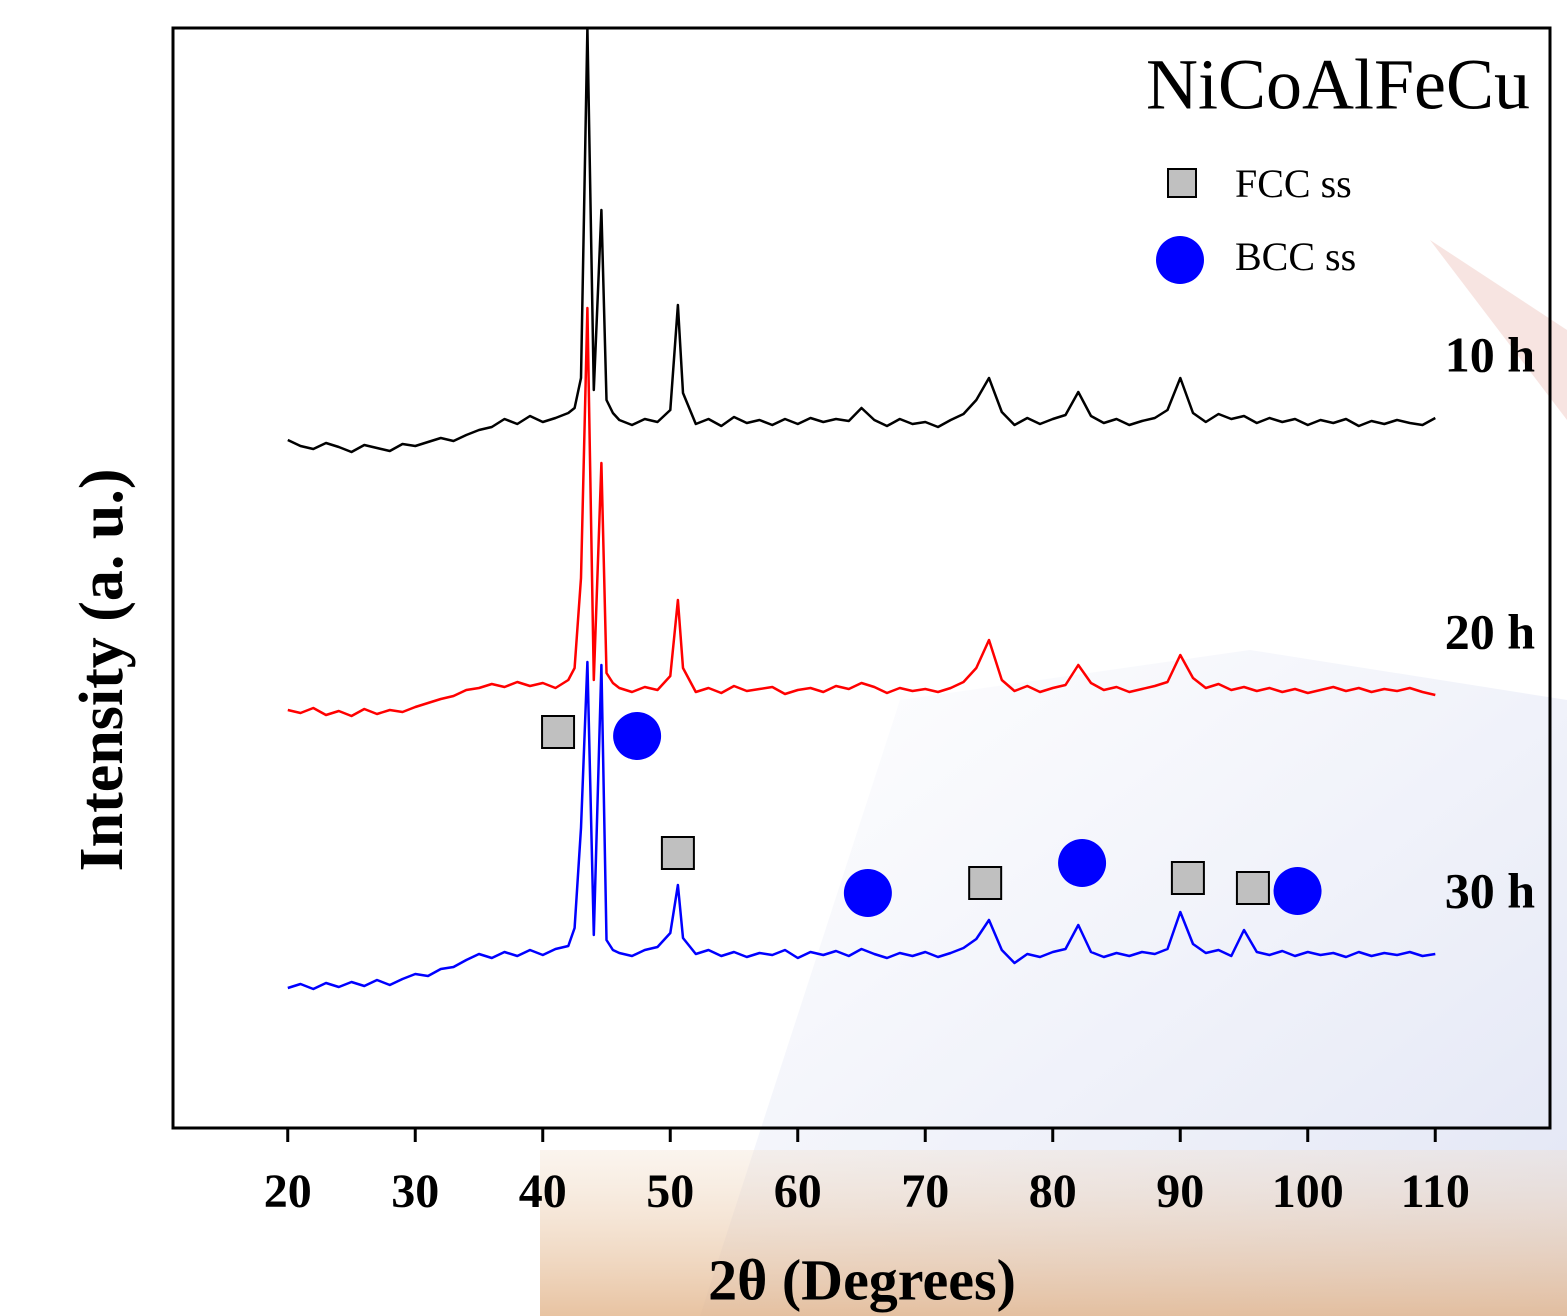 This screenshot has height=1316, width=1567. What do you see at coordinates (1308, 1191) in the screenshot?
I see `x-tick-label: 100` at bounding box center [1308, 1191].